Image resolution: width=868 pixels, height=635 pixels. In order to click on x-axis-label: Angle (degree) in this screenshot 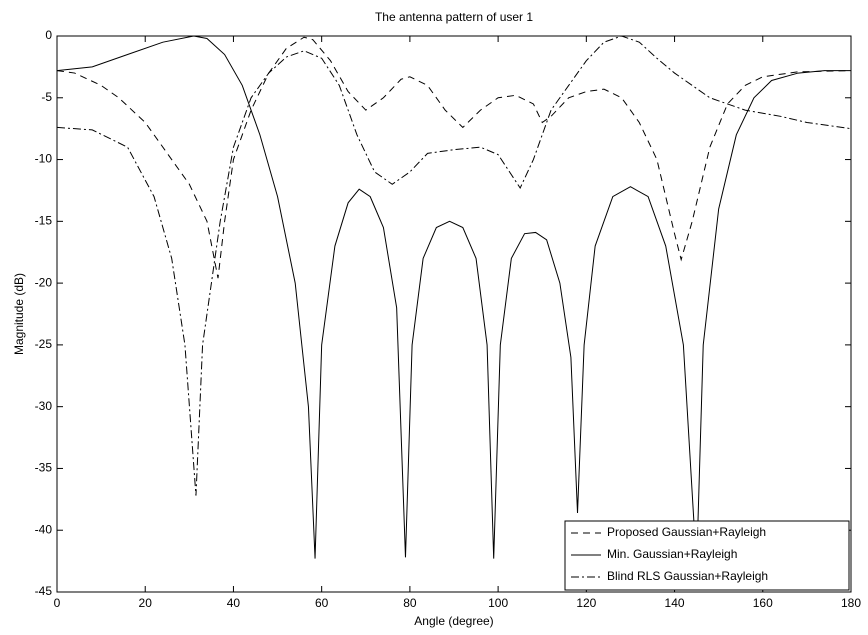, I will do `click(453, 621)`.